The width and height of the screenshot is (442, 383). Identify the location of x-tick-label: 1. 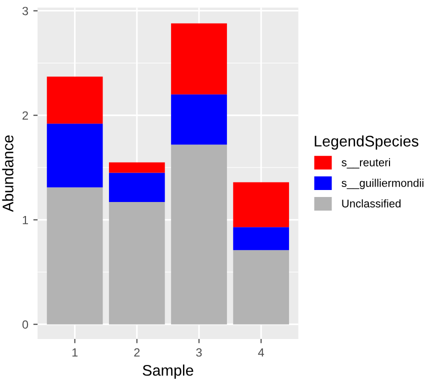
(75, 352).